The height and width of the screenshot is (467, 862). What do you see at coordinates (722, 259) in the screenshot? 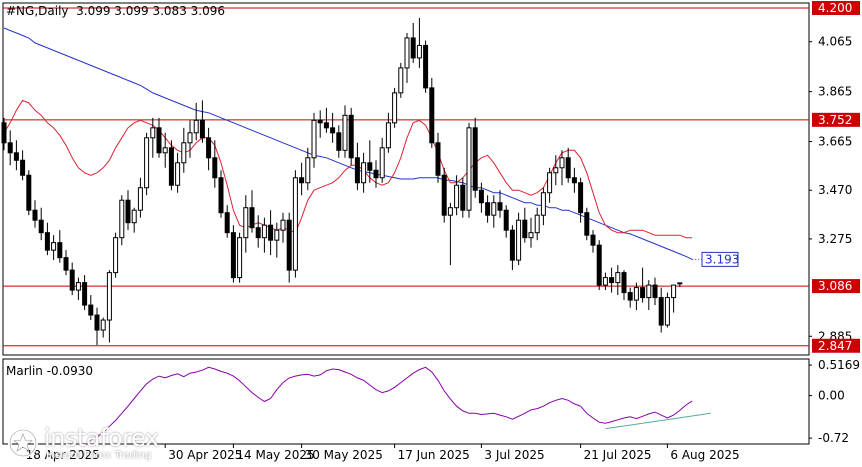
I see `ma-value-tag-text: 3.193` at bounding box center [722, 259].